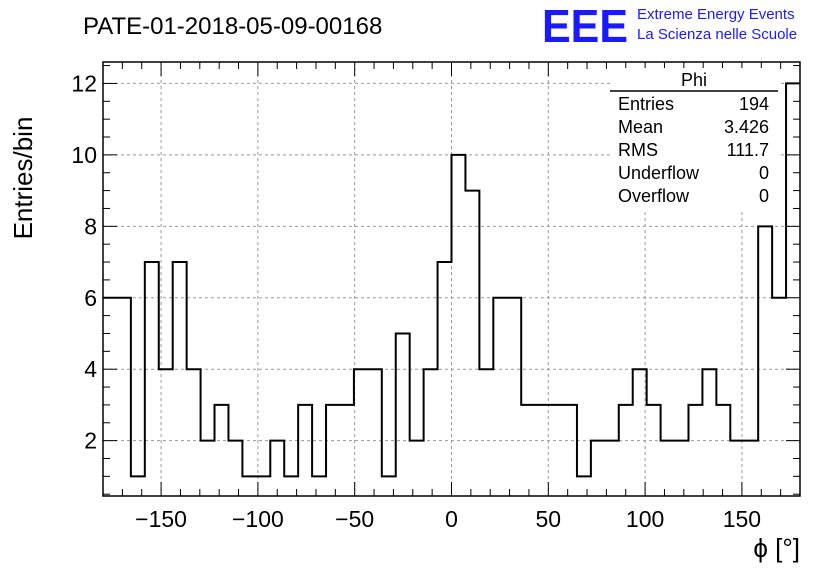 Image resolution: width=836 pixels, height=572 pixels. Describe the element at coordinates (646, 104) in the screenshot. I see `stats-row-label: Entries` at that location.